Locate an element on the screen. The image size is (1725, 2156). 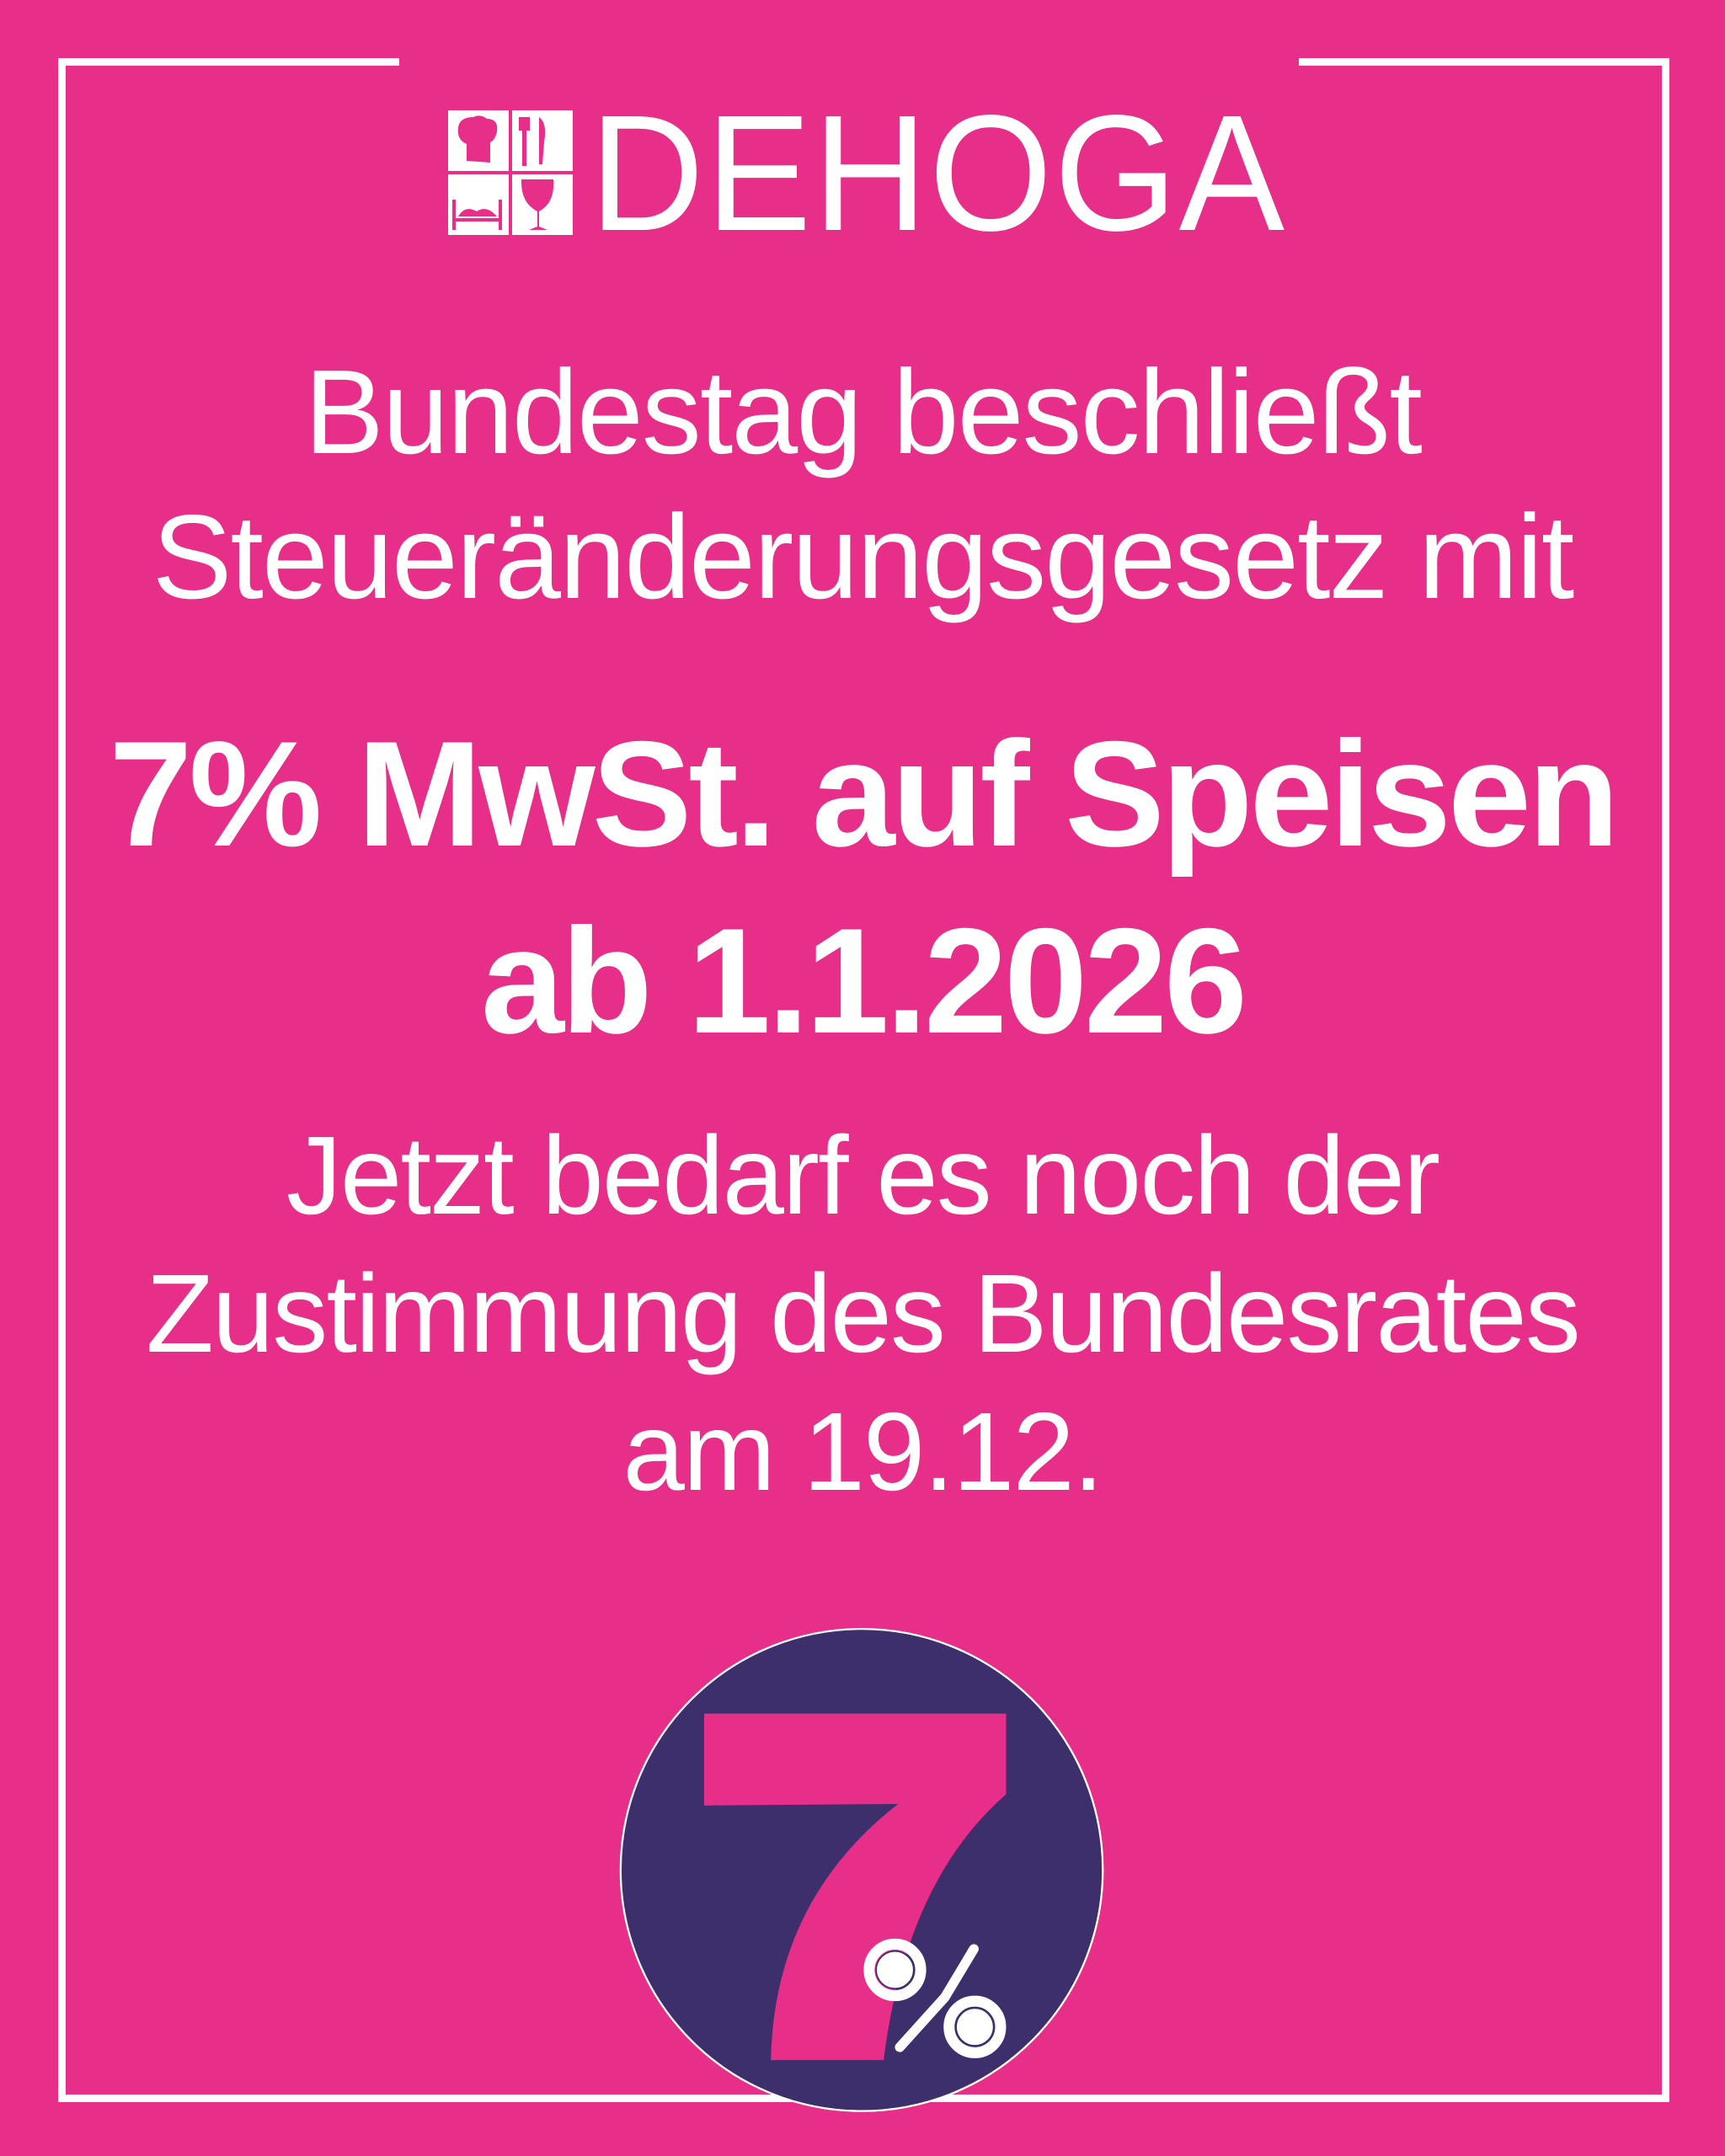
logo-icons is located at coordinates (510, 172).